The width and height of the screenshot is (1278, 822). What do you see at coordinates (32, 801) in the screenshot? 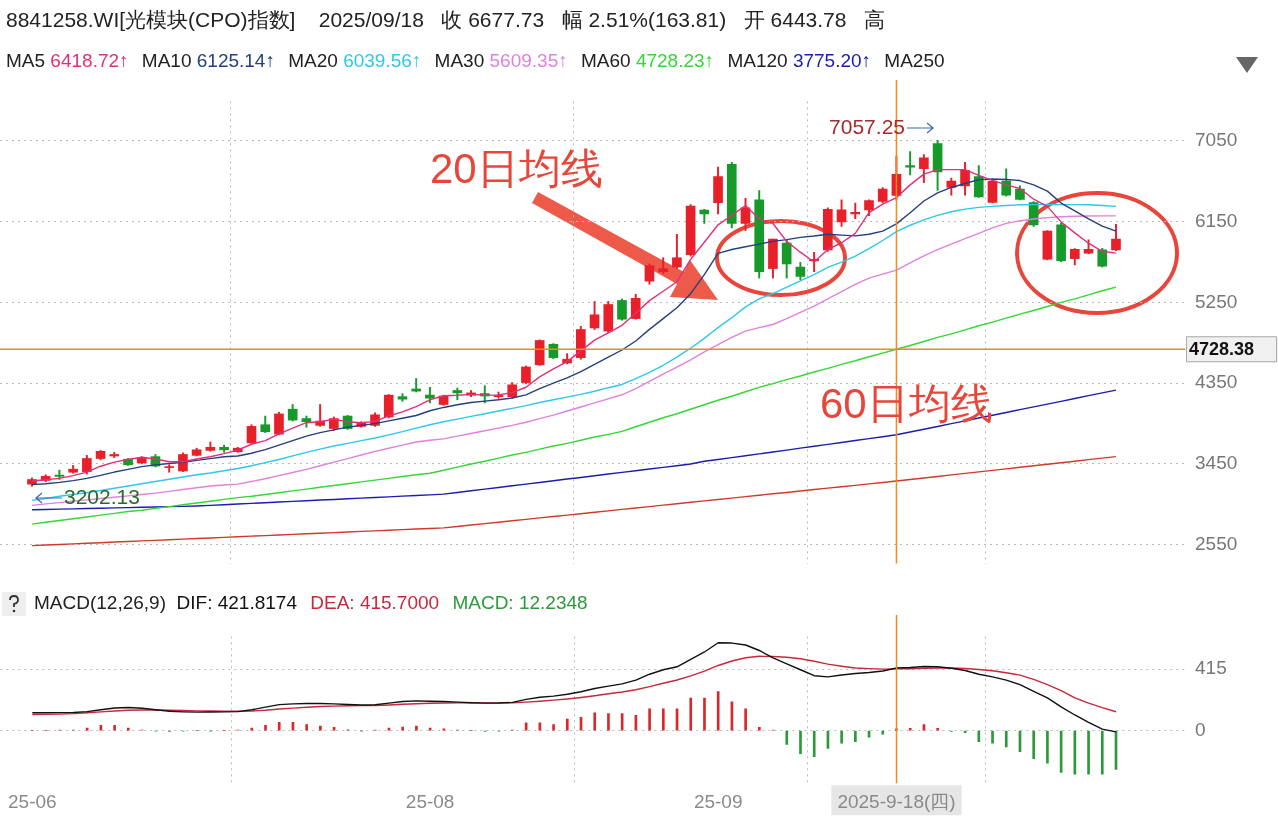
I see `x-tick-label: 25-06` at bounding box center [32, 801].